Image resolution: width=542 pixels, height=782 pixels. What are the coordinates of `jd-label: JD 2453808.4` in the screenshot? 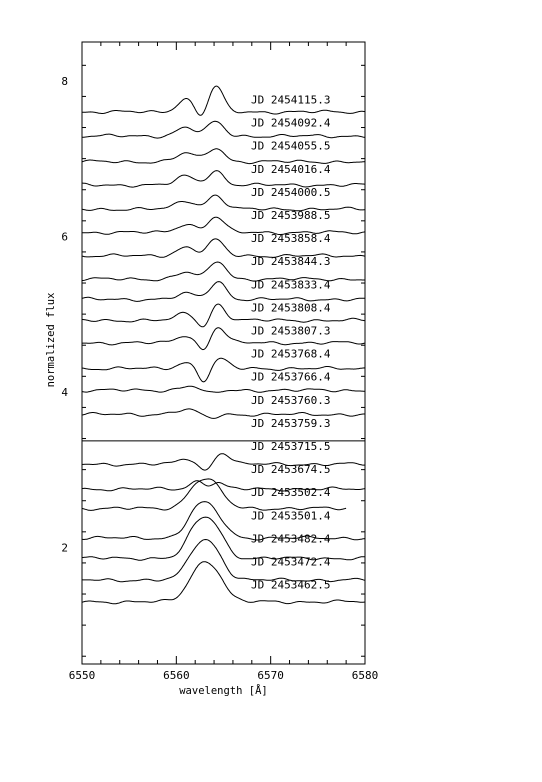 It's located at (291, 307).